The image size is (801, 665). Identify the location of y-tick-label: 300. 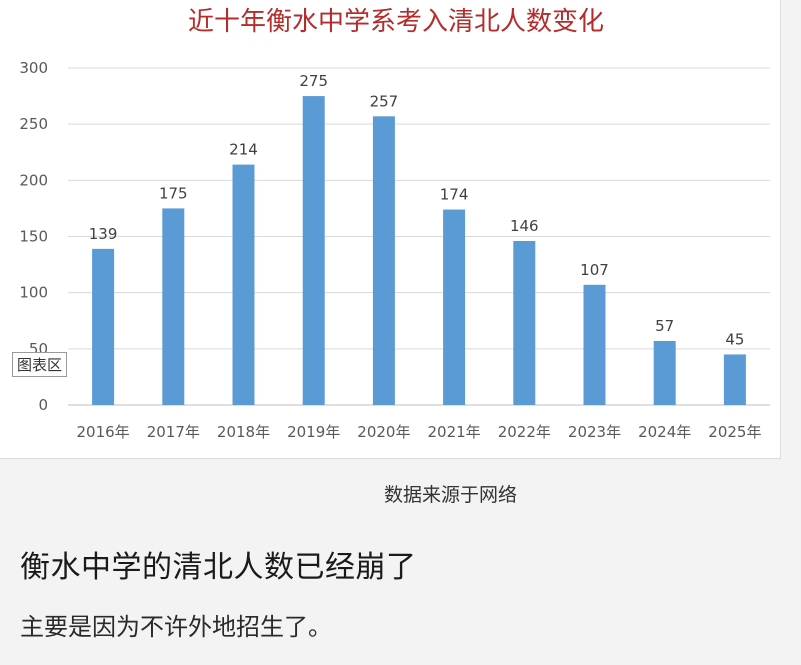
(33, 68).